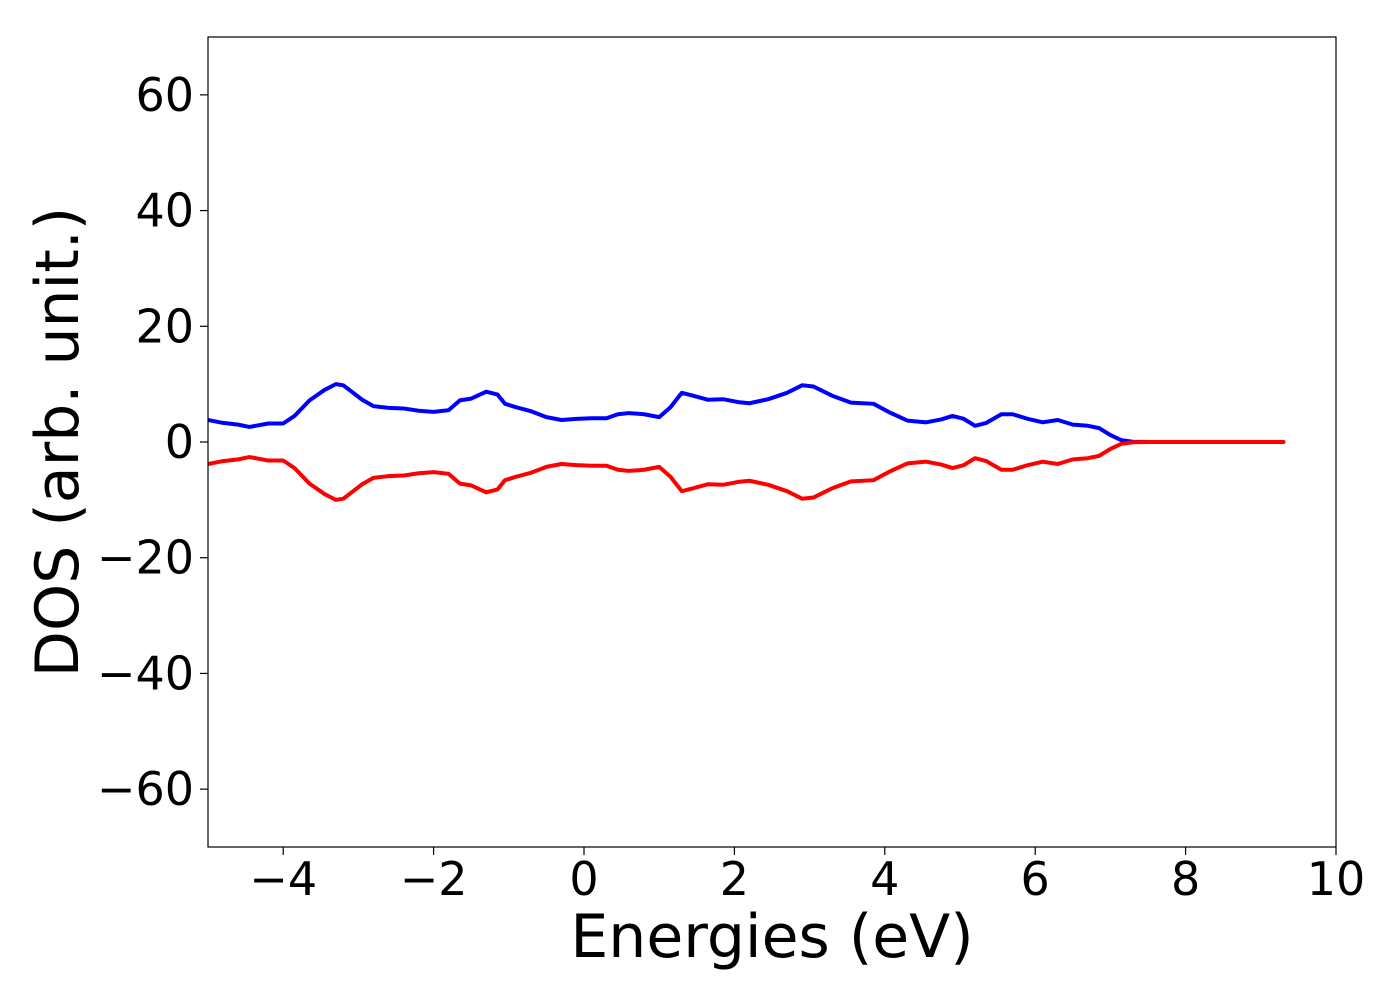 This screenshot has width=1400, height=1000. I want to click on x-axis-label: Energies (eV), so click(771, 937).